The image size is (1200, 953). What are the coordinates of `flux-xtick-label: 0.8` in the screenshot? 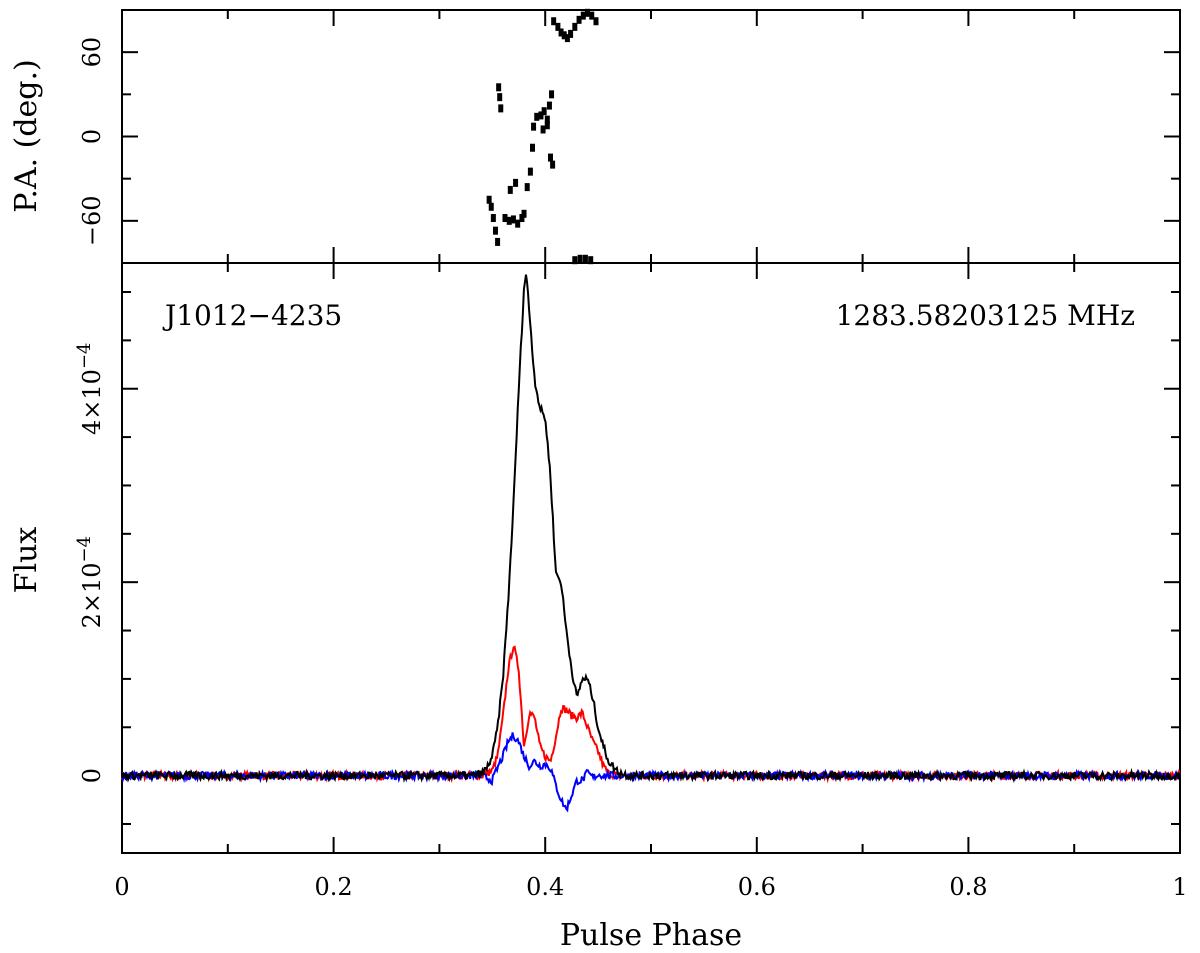 It's located at (968, 887).